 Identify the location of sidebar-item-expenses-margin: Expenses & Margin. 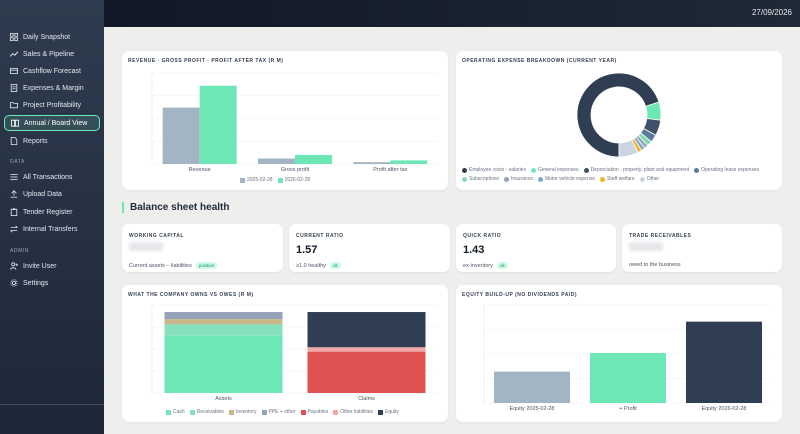
(52, 88).